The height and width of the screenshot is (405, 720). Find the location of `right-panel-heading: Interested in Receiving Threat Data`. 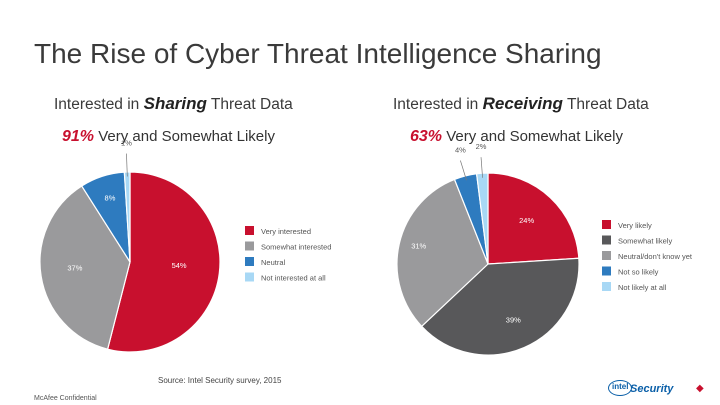

right-panel-heading: Interested in Receiving Threat Data is located at coordinates (521, 104).